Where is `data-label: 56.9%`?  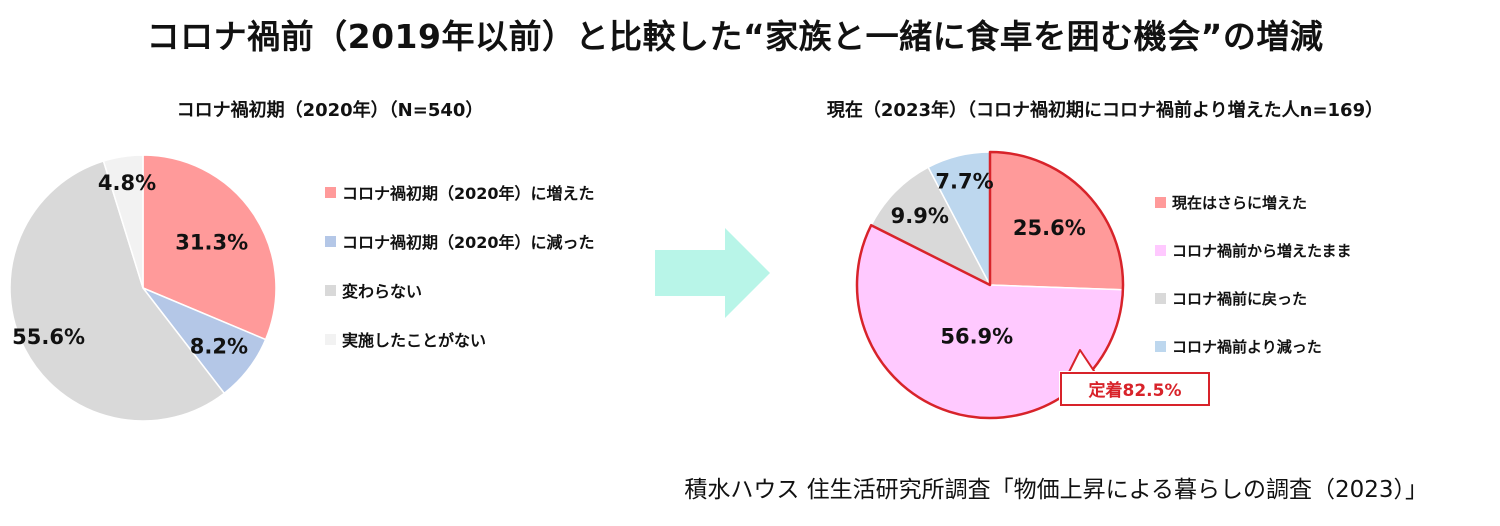
data-label: 56.9% is located at coordinates (976, 337).